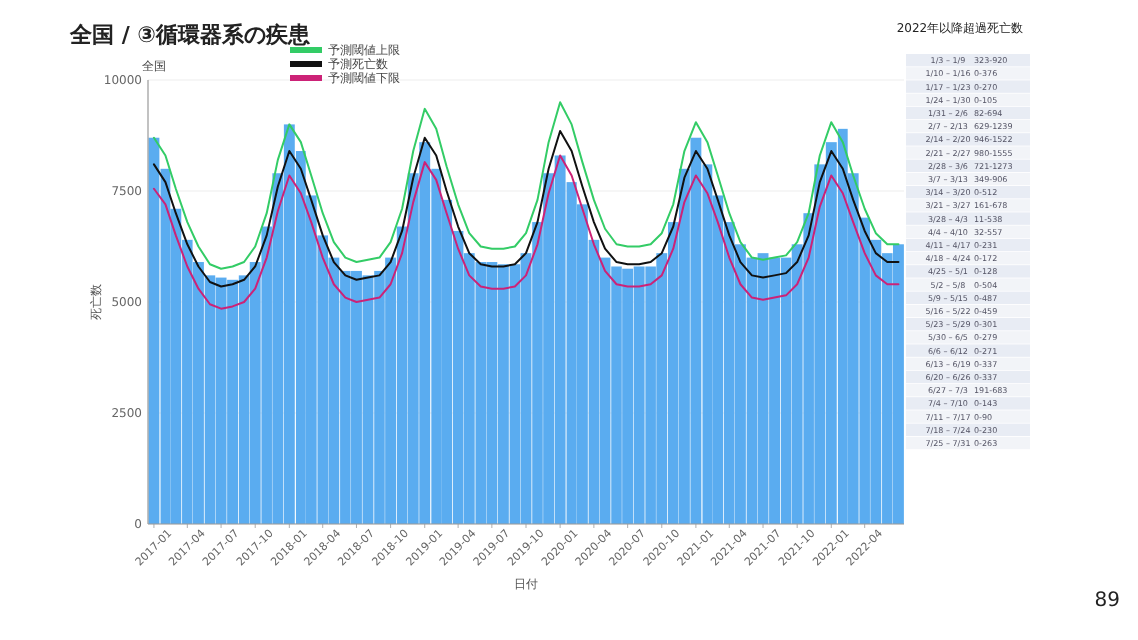  I want to click on text: 89, so click(1107, 601).